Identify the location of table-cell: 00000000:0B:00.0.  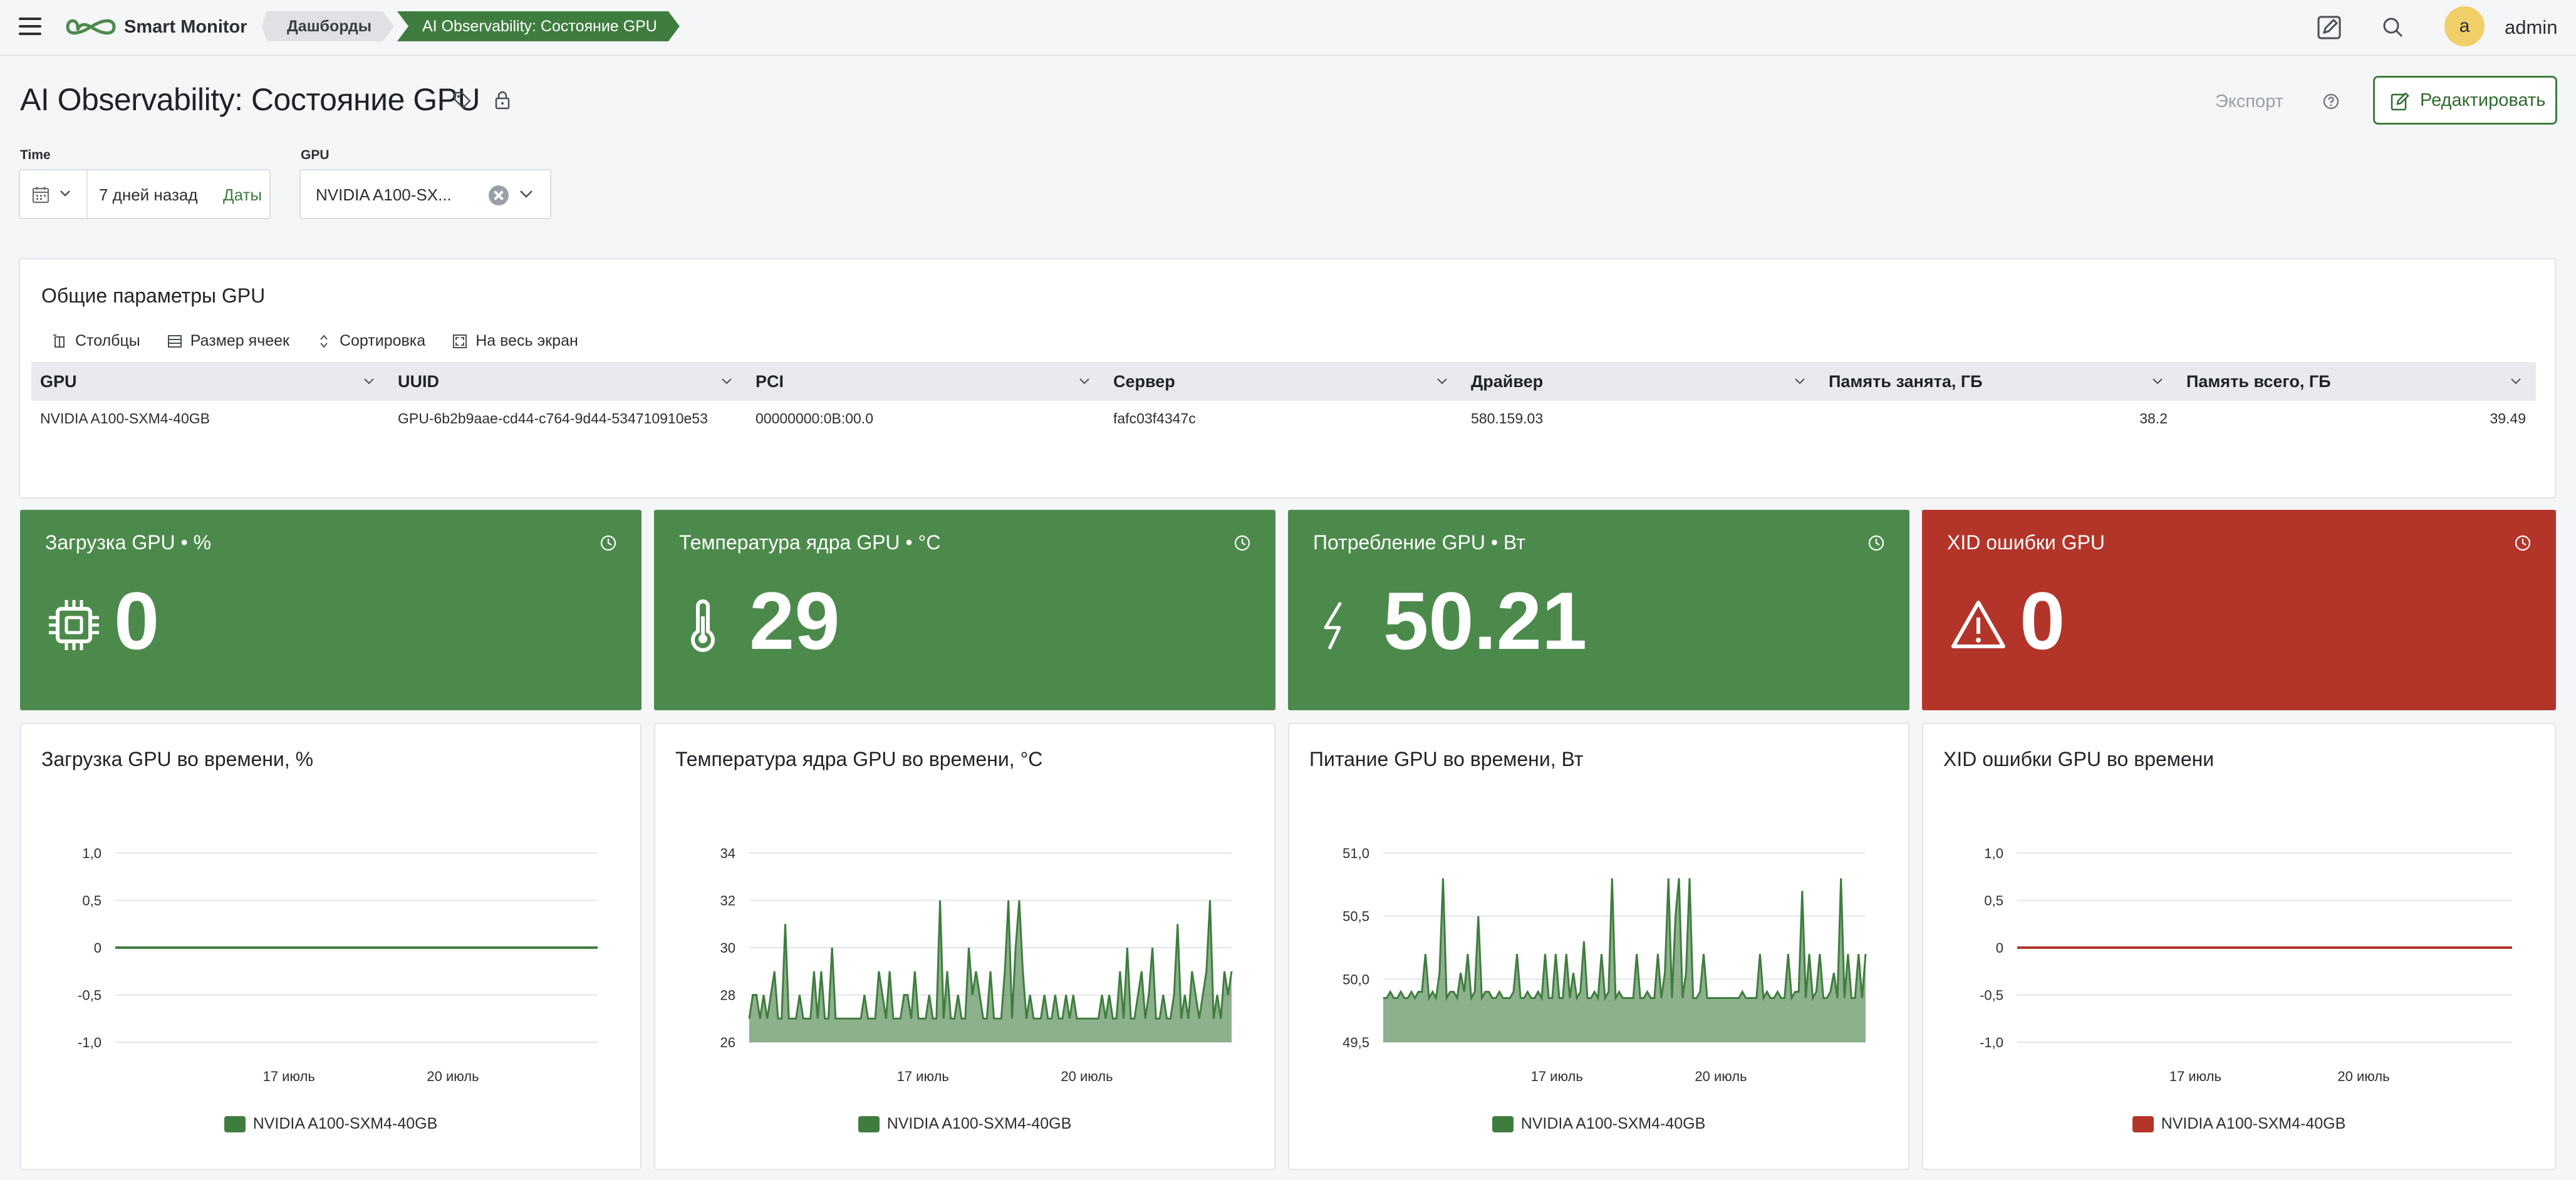
(815, 418).